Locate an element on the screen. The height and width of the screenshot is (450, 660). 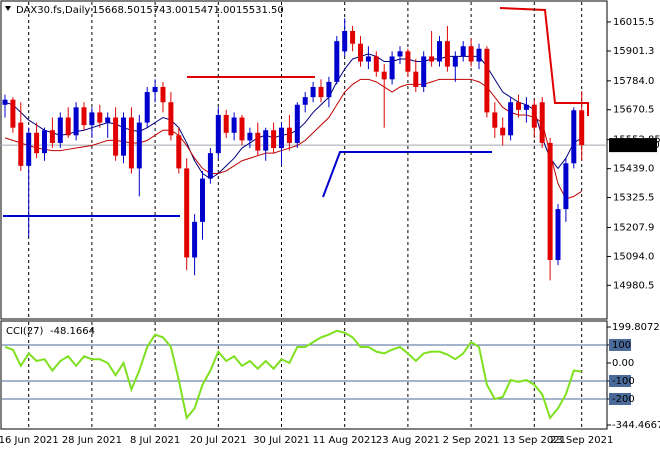
x-tick-label: 30 Jul 2021 is located at coordinates (281, 440).